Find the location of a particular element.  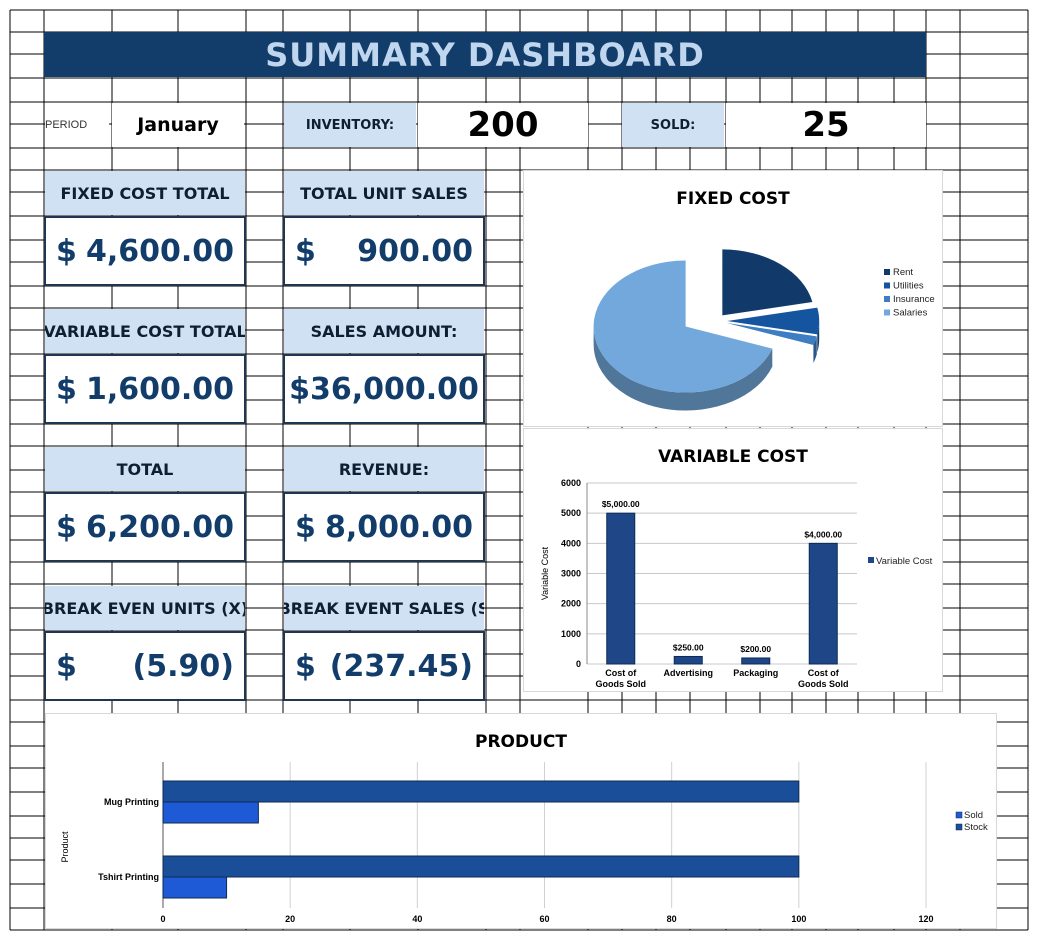

variable-cost-total-label: VARIABLE COST TOTAL is located at coordinates (145, 331).